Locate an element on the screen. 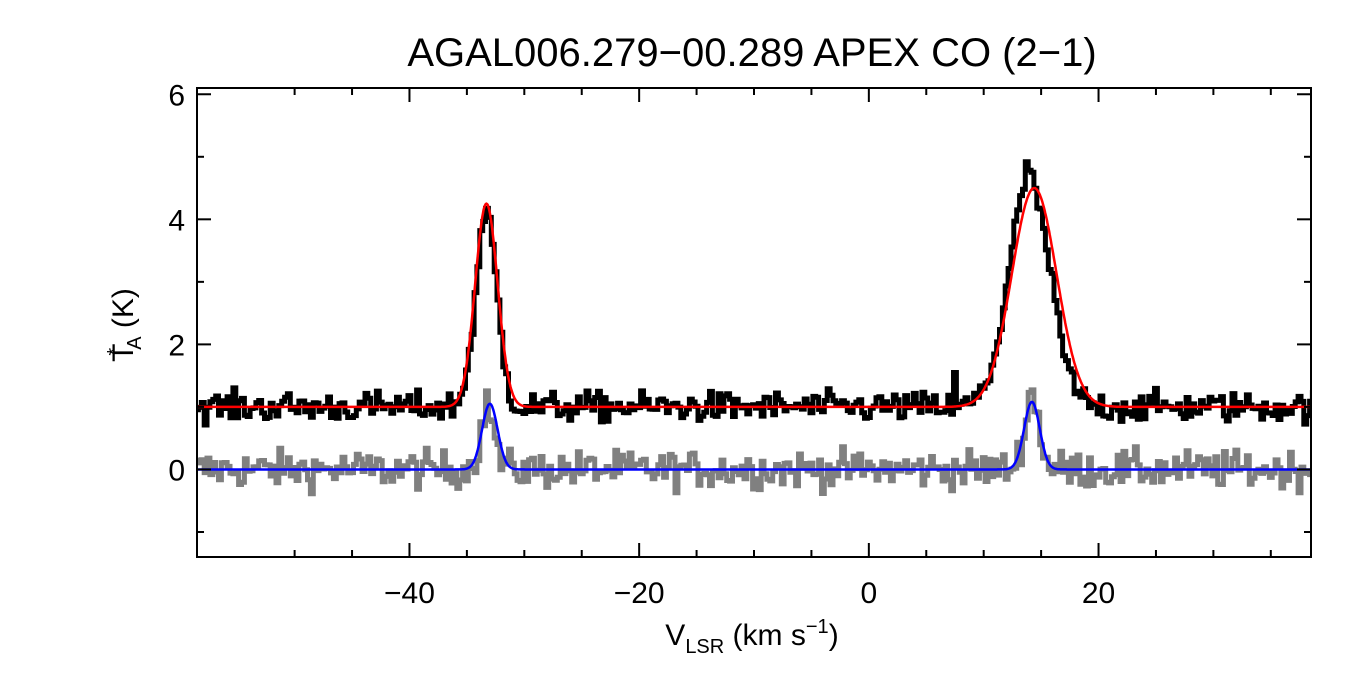 This screenshot has width=1350, height=675. y-tick-label: 4 is located at coordinates (176, 220).